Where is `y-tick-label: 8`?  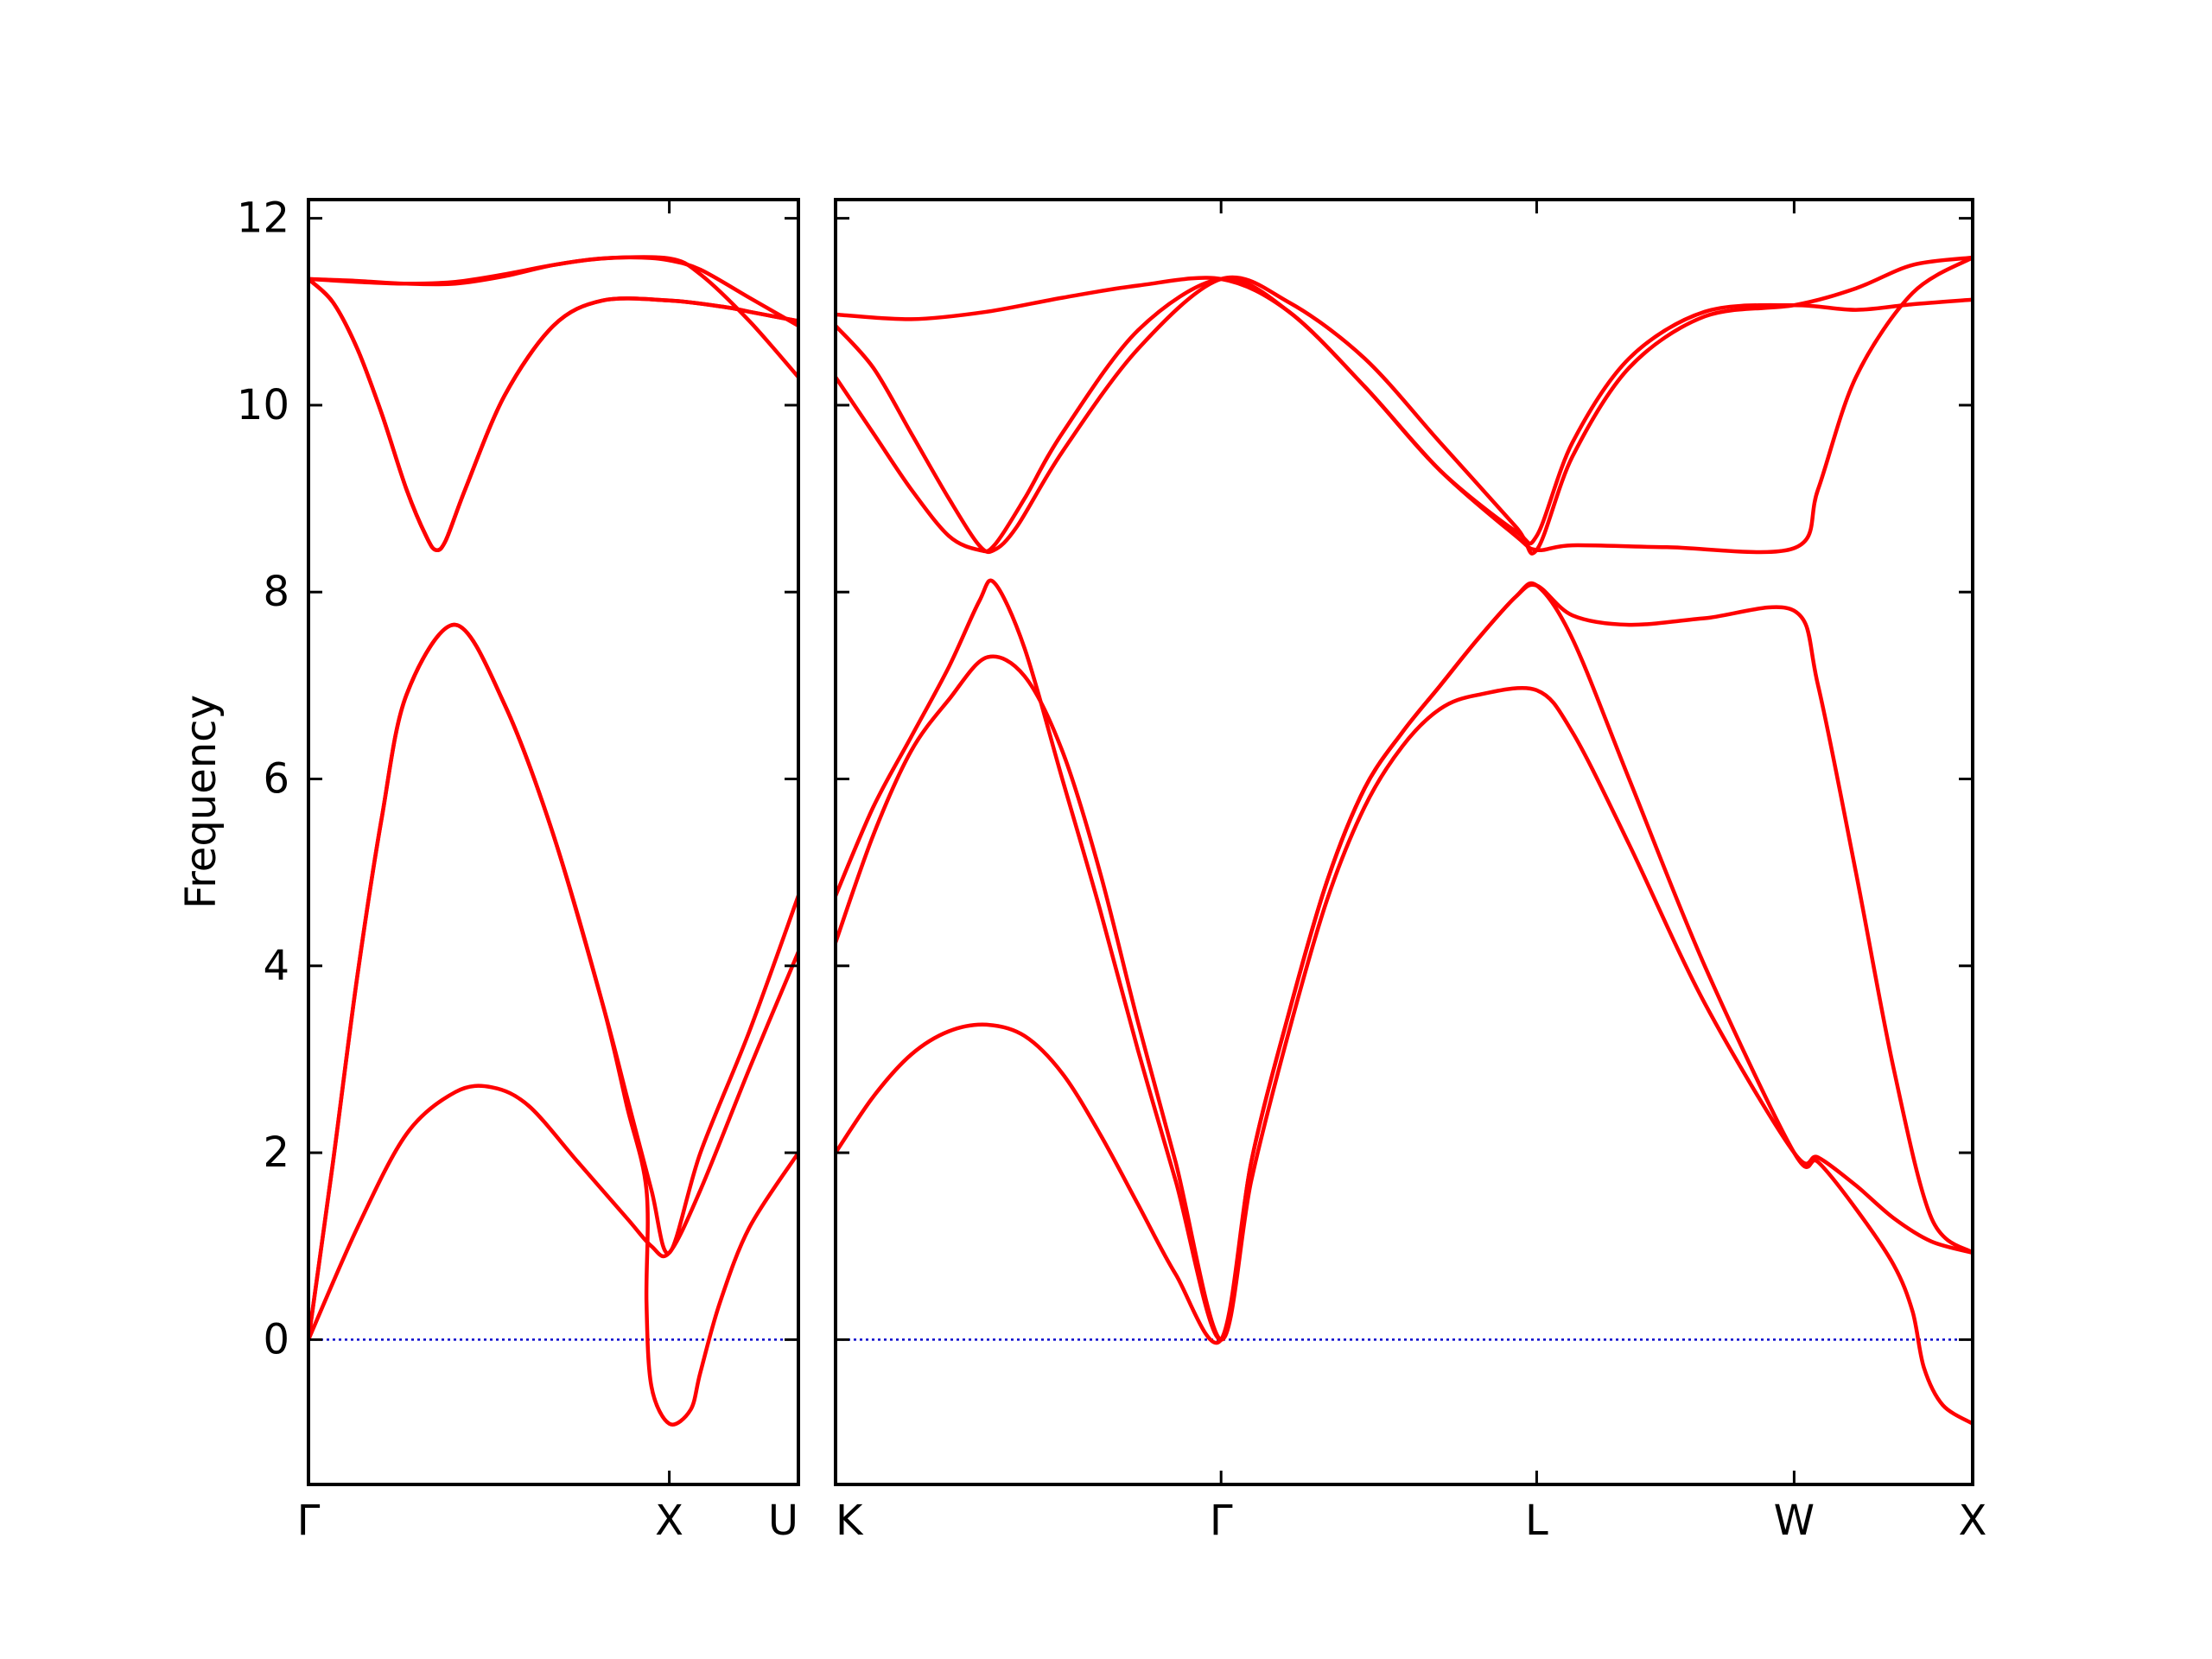 y-tick-label: 8 is located at coordinates (276, 592).